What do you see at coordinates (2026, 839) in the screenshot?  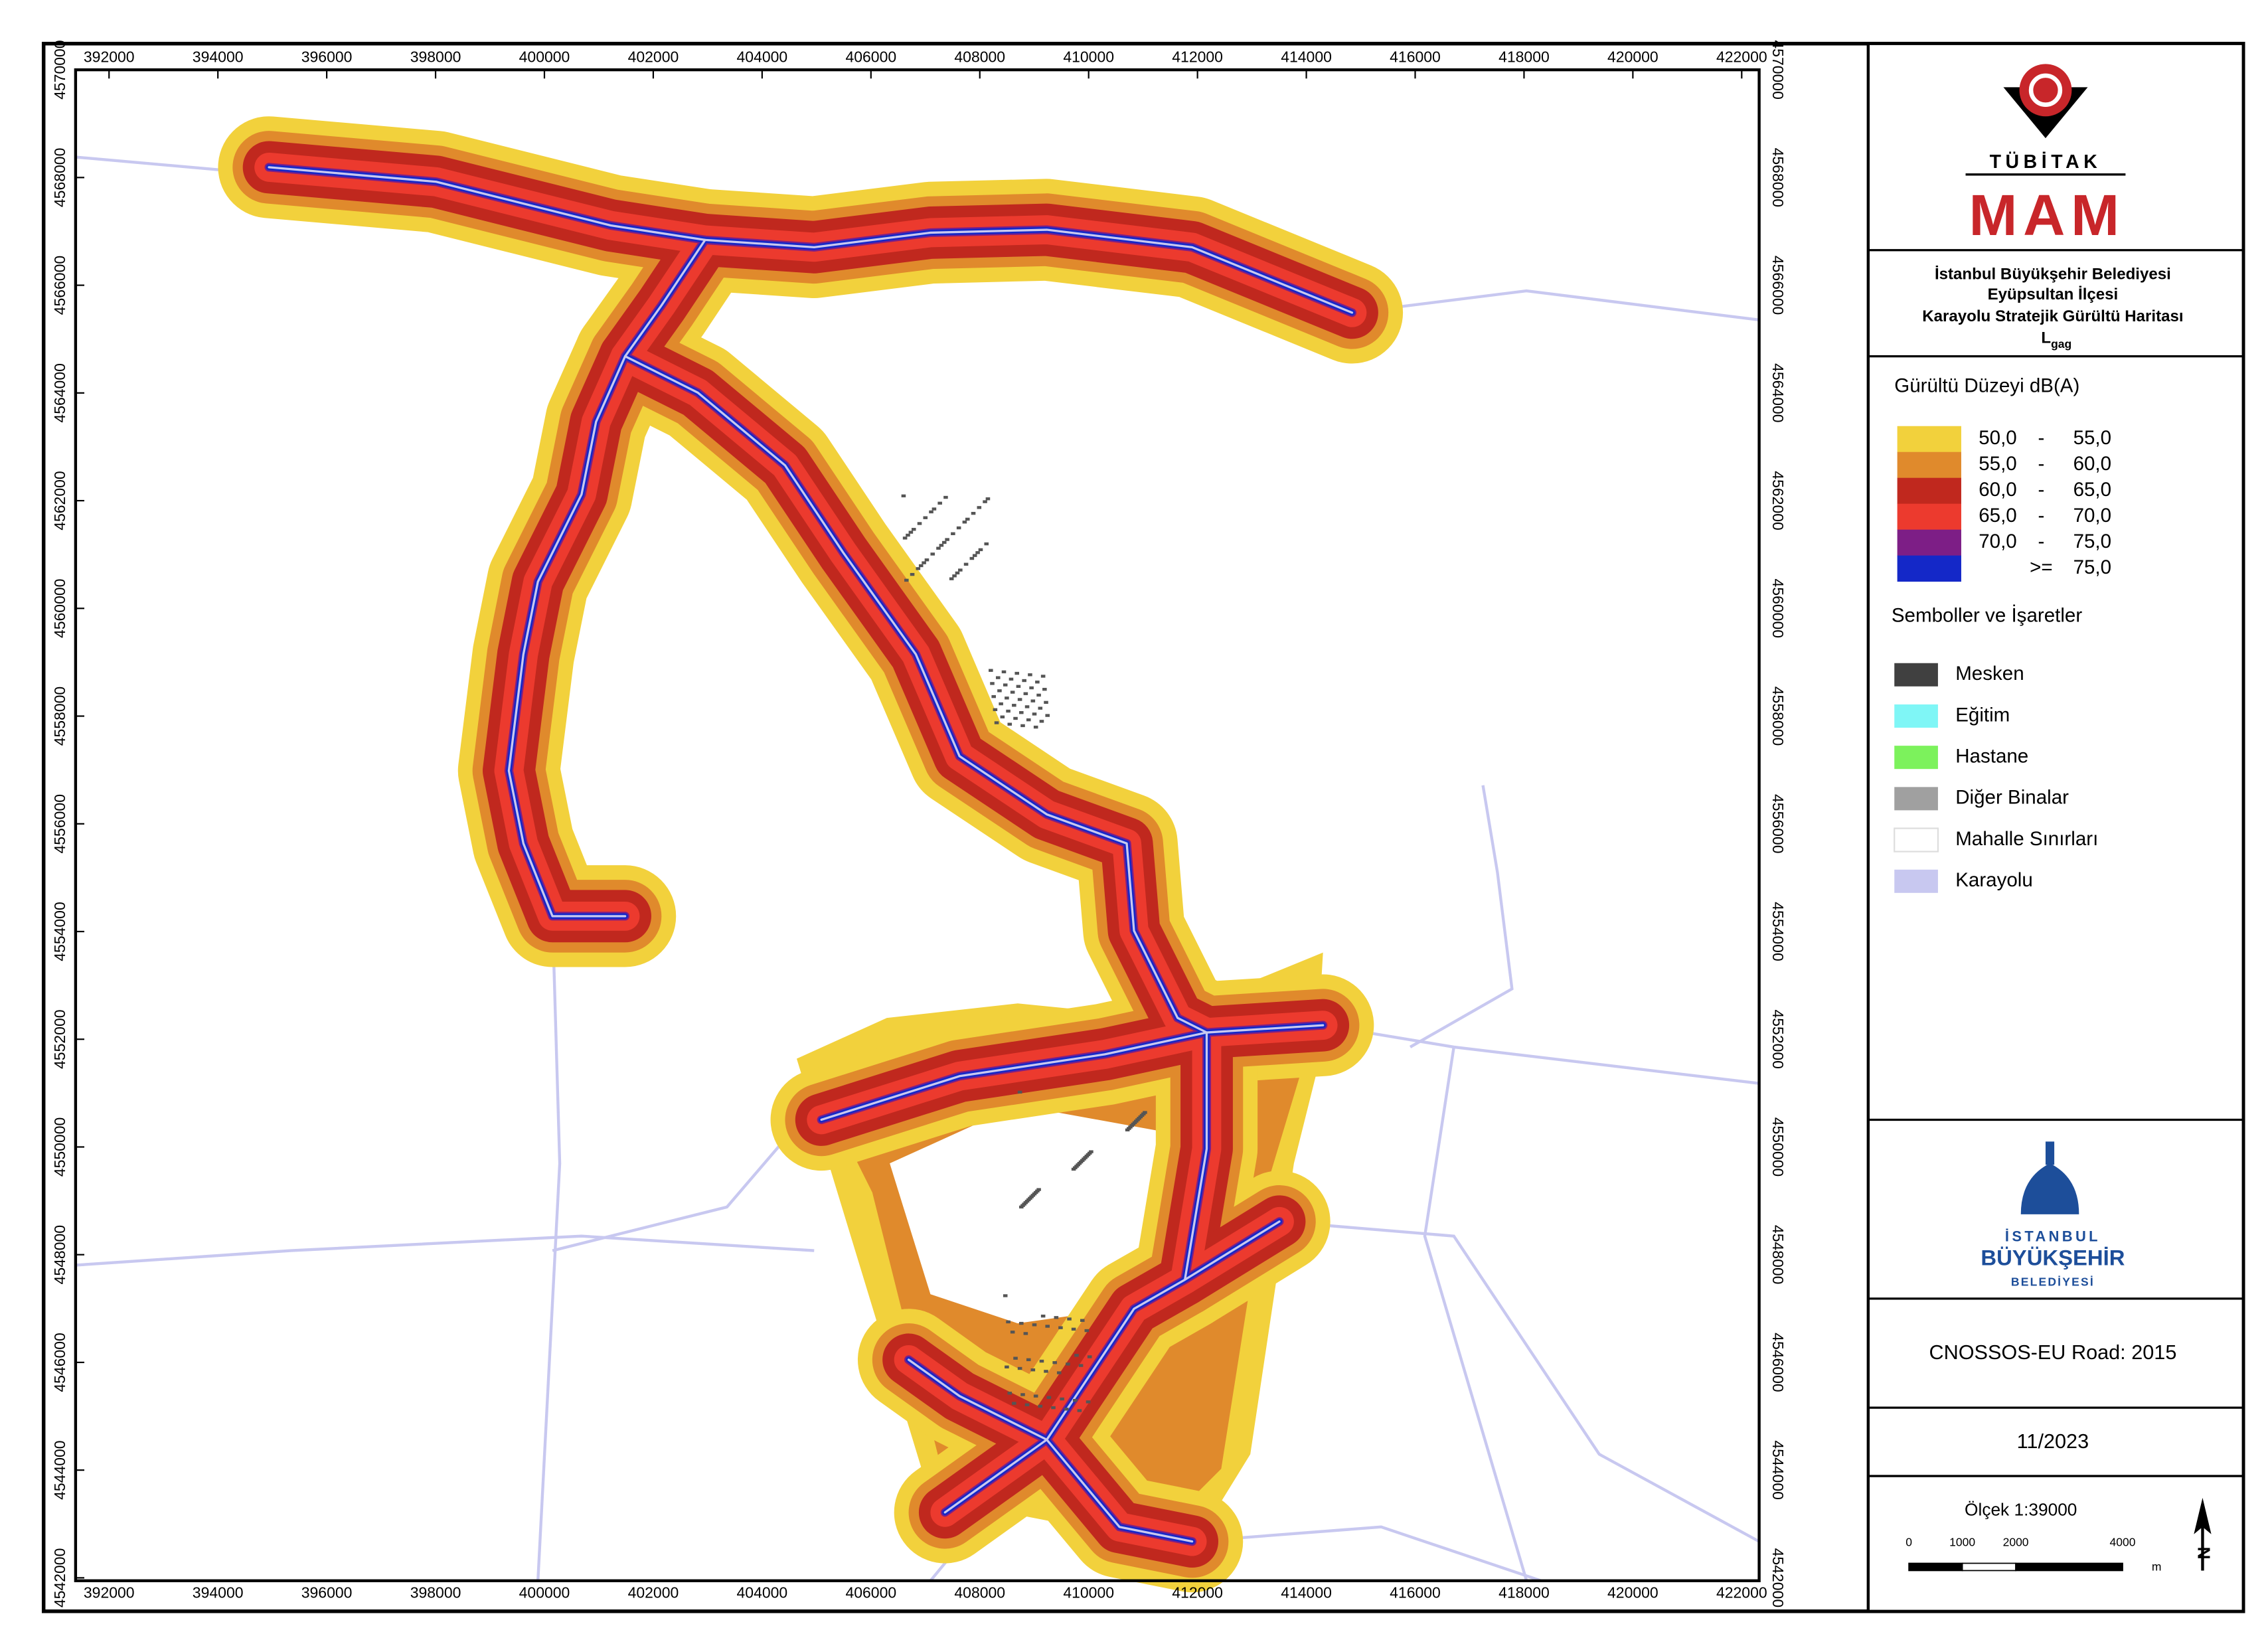 I see `symbol-label: Mahalle Sınırları` at bounding box center [2026, 839].